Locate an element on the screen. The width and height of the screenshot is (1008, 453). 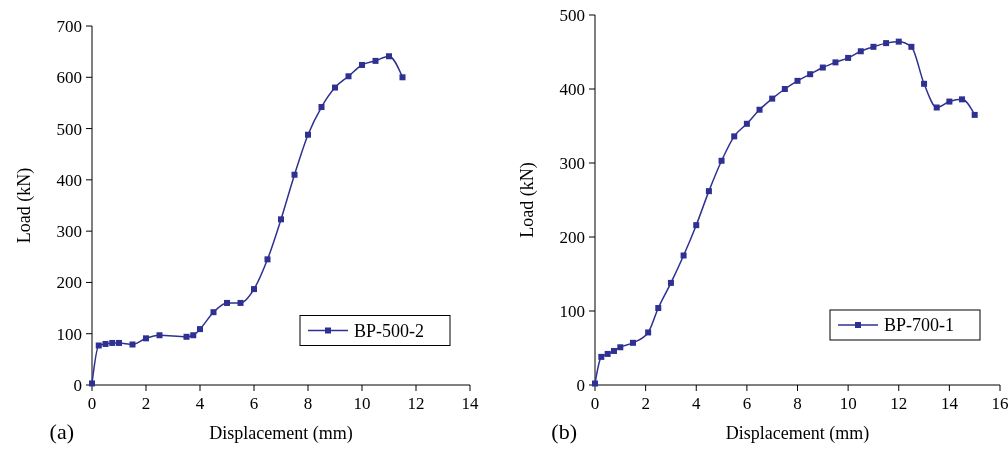
x-tick-label: 16 is located at coordinates (999, 403).